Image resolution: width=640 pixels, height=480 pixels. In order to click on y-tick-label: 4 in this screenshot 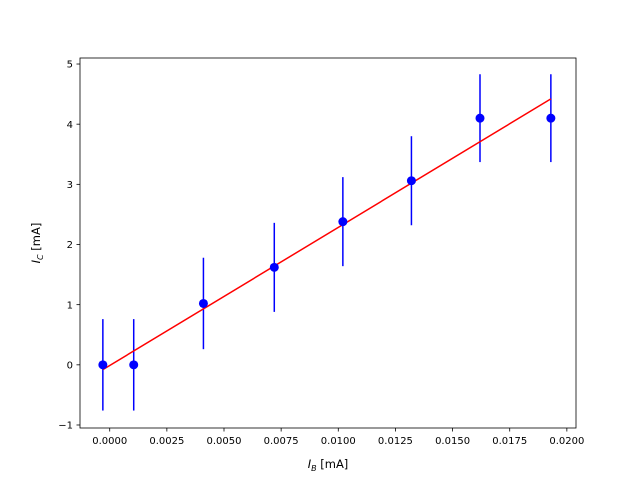, I will do `click(70, 125)`.